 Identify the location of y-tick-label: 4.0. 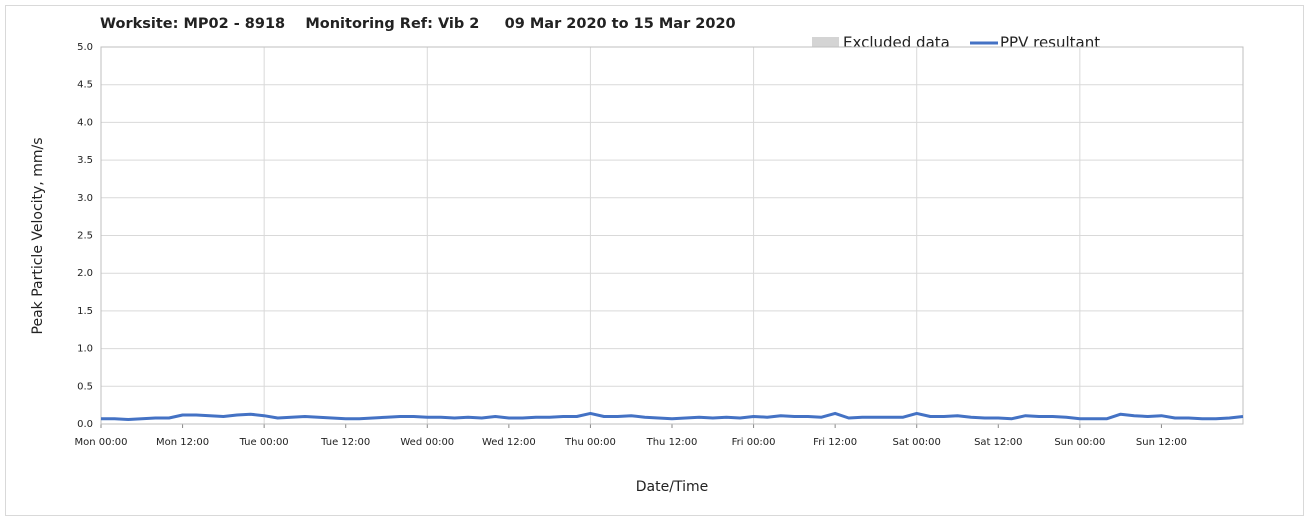
(85, 122).